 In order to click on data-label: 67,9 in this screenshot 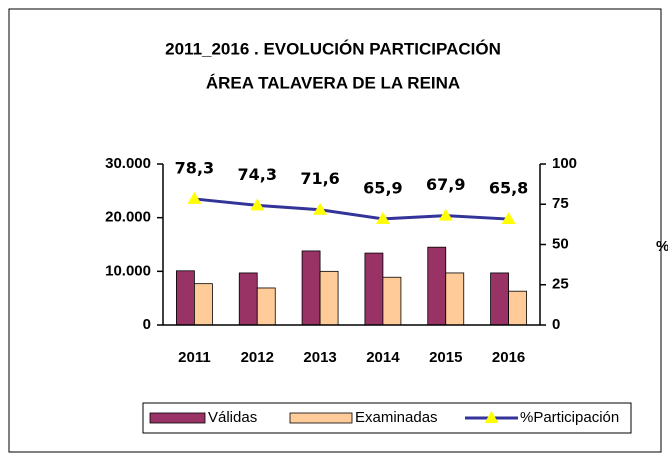, I will do `click(445, 184)`.